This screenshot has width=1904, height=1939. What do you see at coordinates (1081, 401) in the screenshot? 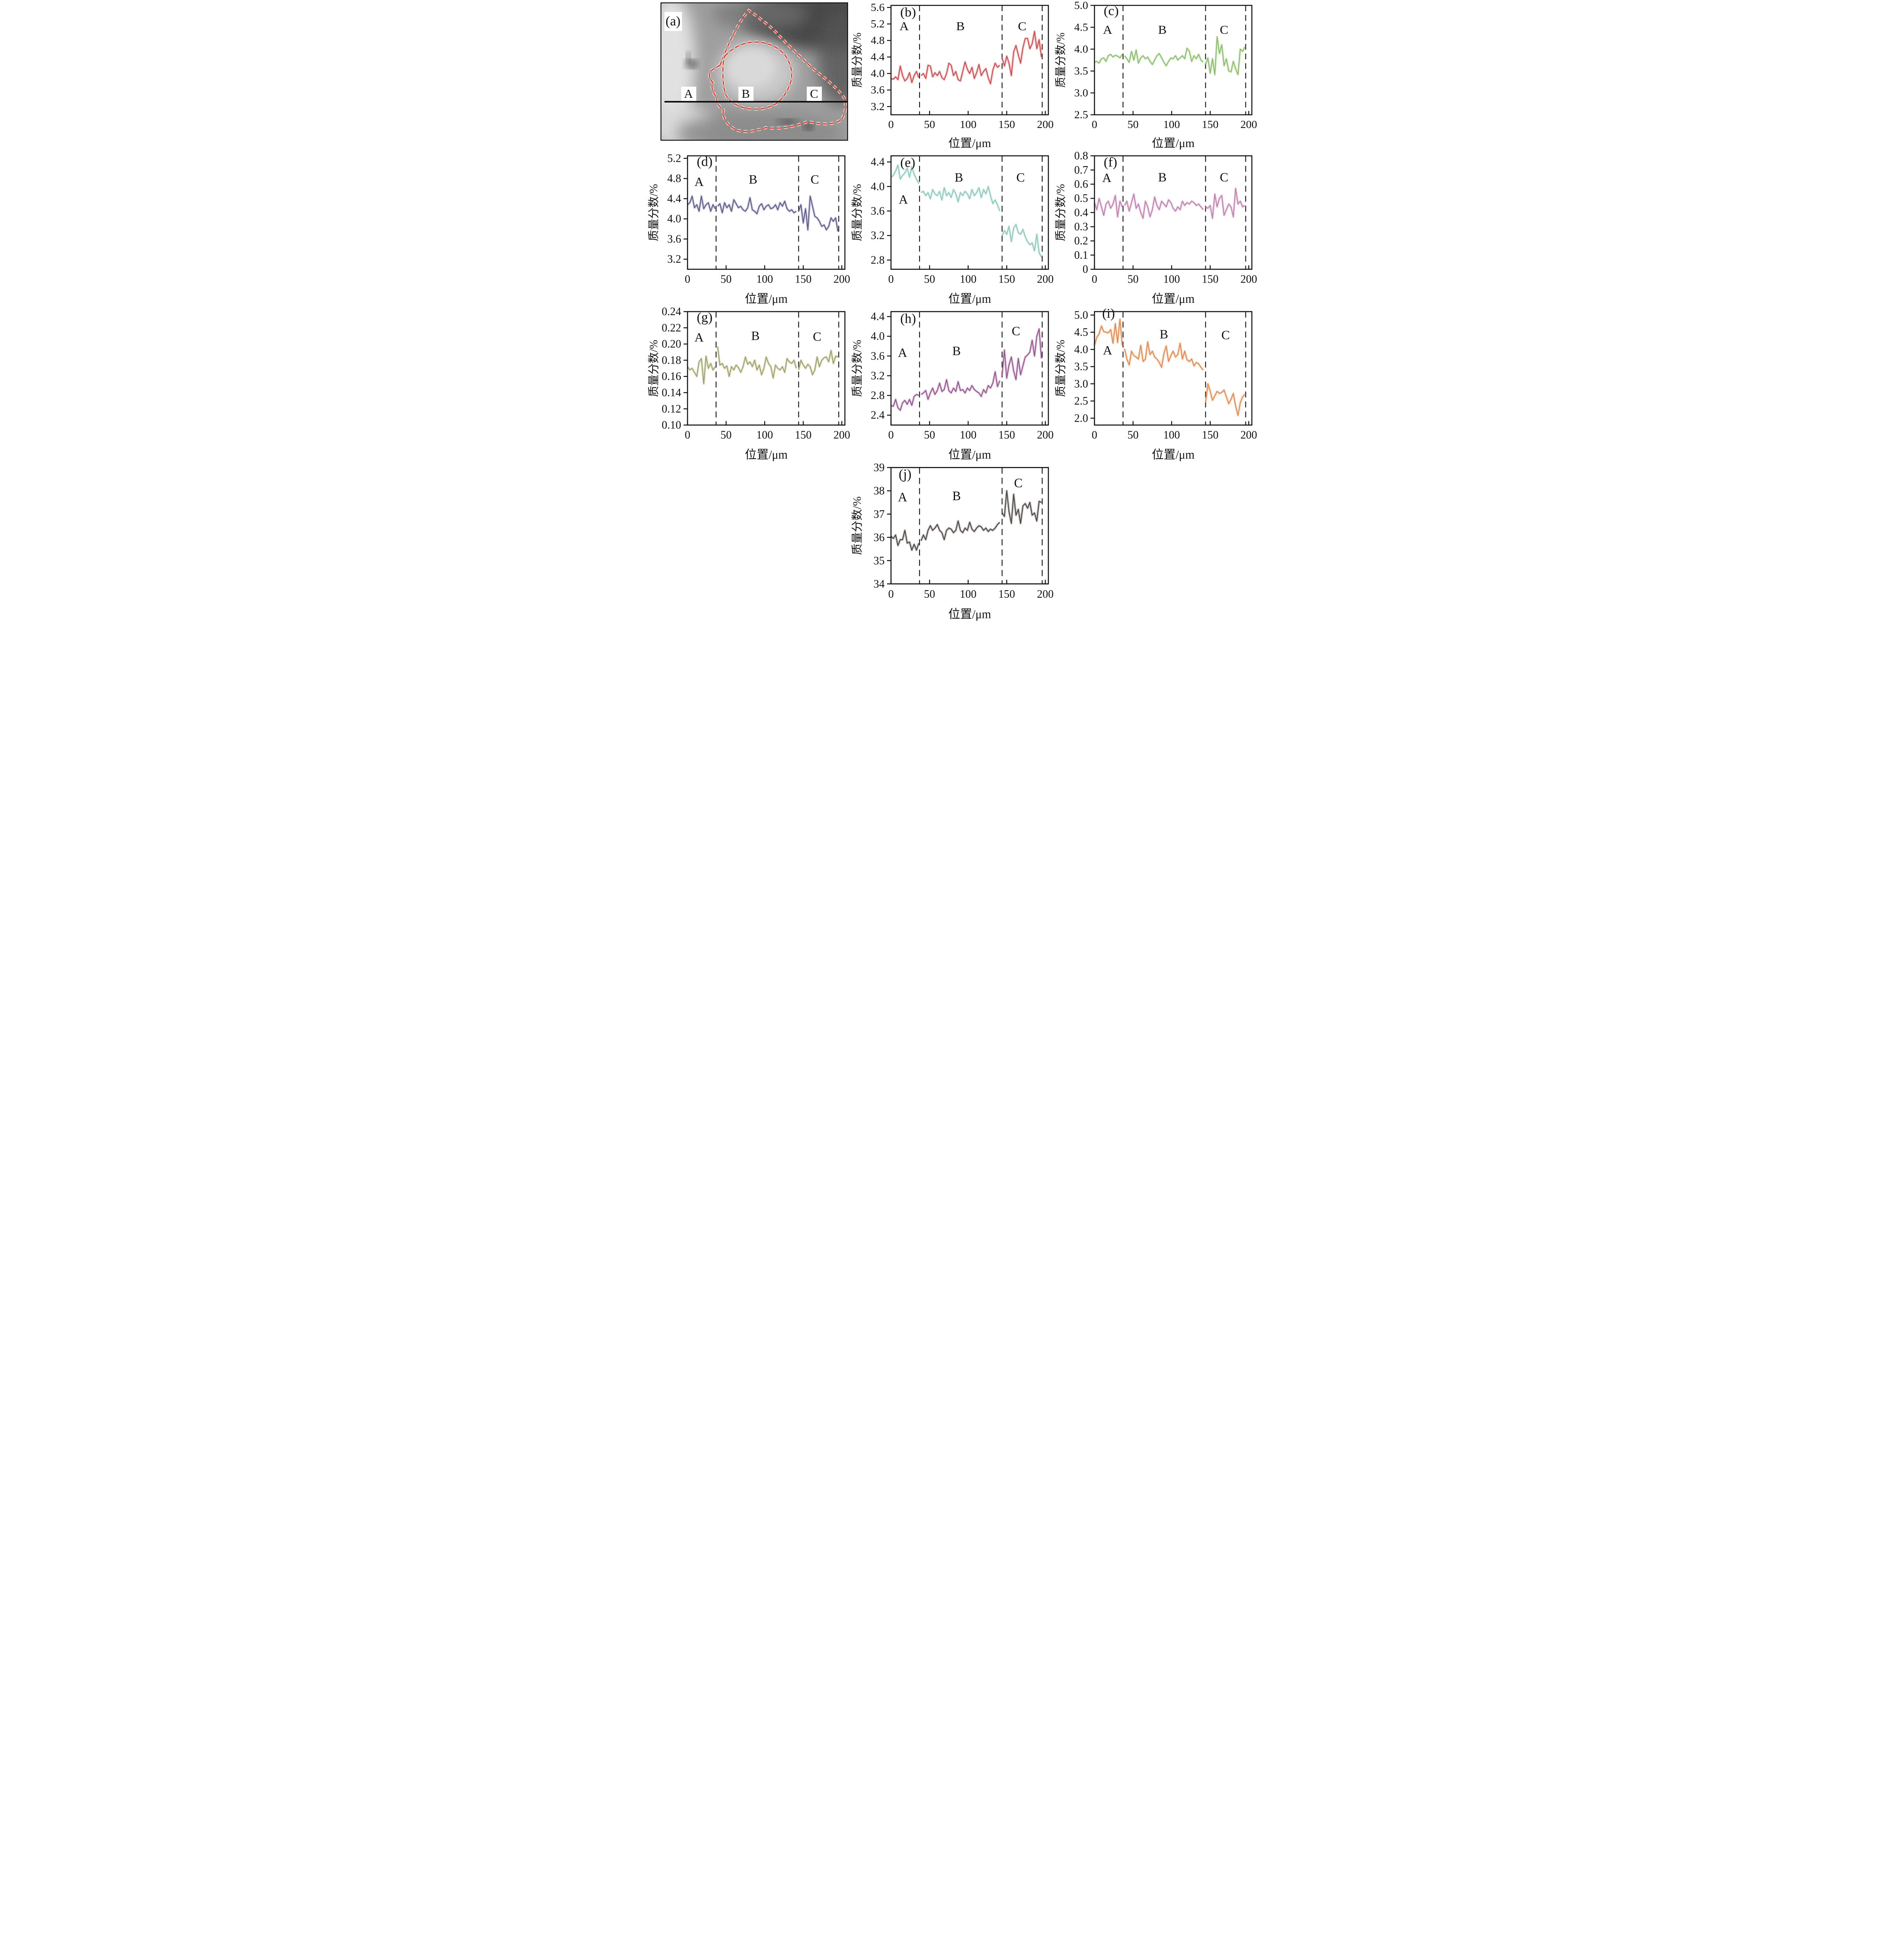
I see `y-tick-label: 2.5` at bounding box center [1081, 401].